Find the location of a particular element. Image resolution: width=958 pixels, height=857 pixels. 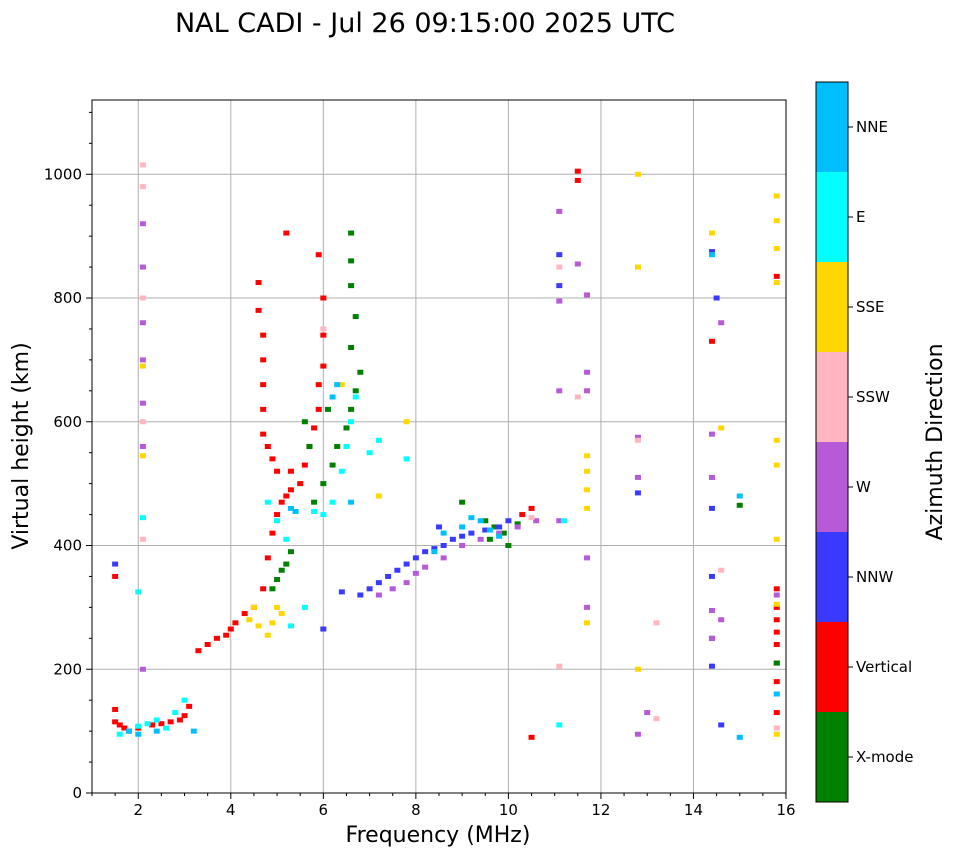

colorbar-label: NNW is located at coordinates (874, 577).